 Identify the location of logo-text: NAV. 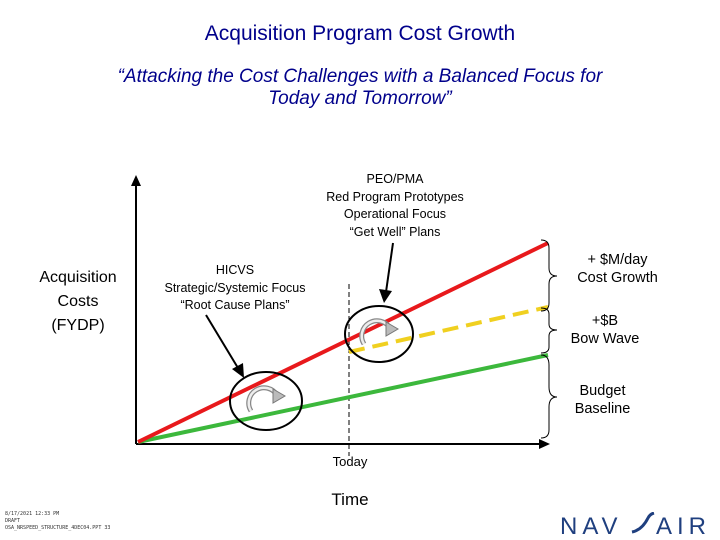
(591, 525).